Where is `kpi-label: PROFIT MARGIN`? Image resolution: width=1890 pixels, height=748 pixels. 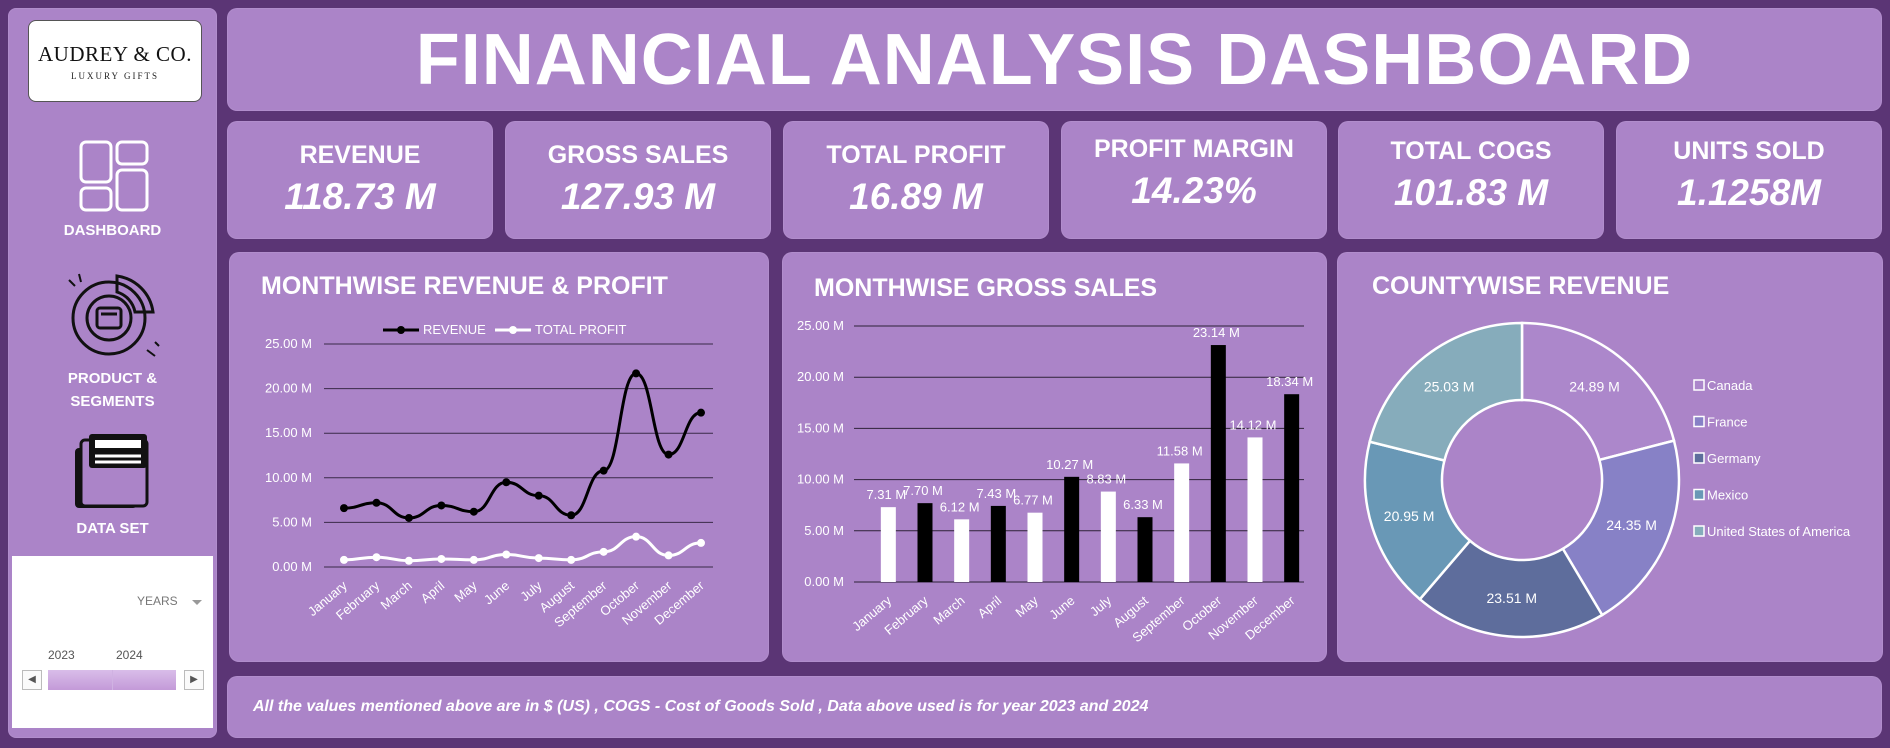
kpi-label: PROFIT MARGIN is located at coordinates (1194, 149).